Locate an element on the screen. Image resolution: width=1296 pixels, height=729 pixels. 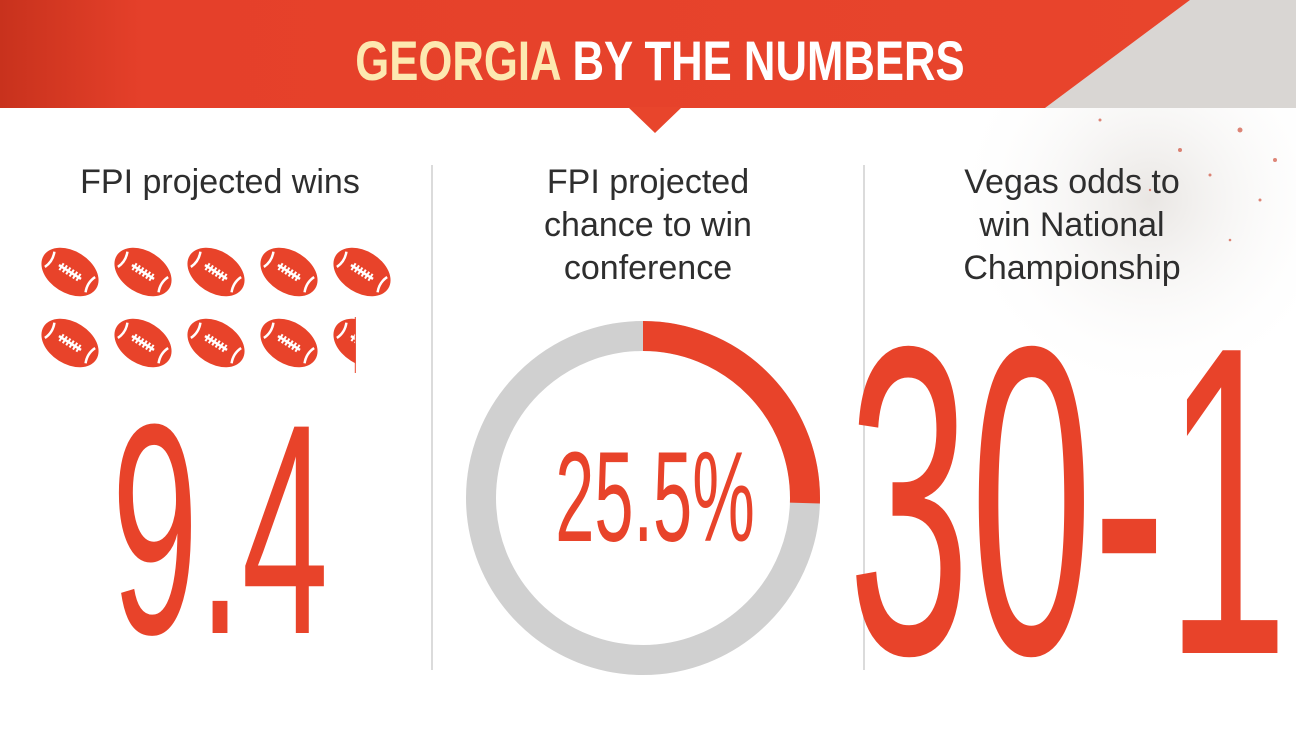
football-icons is located at coordinates (216, 310).